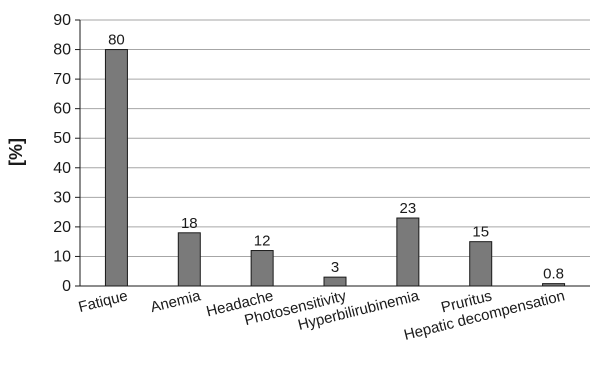 Image resolution: width=599 pixels, height=365 pixels. What do you see at coordinates (554, 285) in the screenshot?
I see `bar-hepatic-decompensation` at bounding box center [554, 285].